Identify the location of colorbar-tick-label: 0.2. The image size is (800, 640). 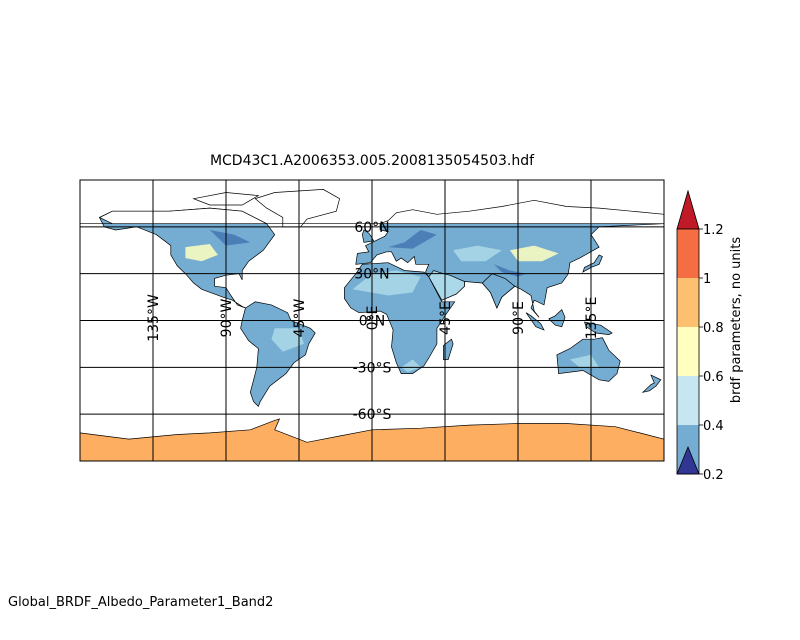
(713, 475).